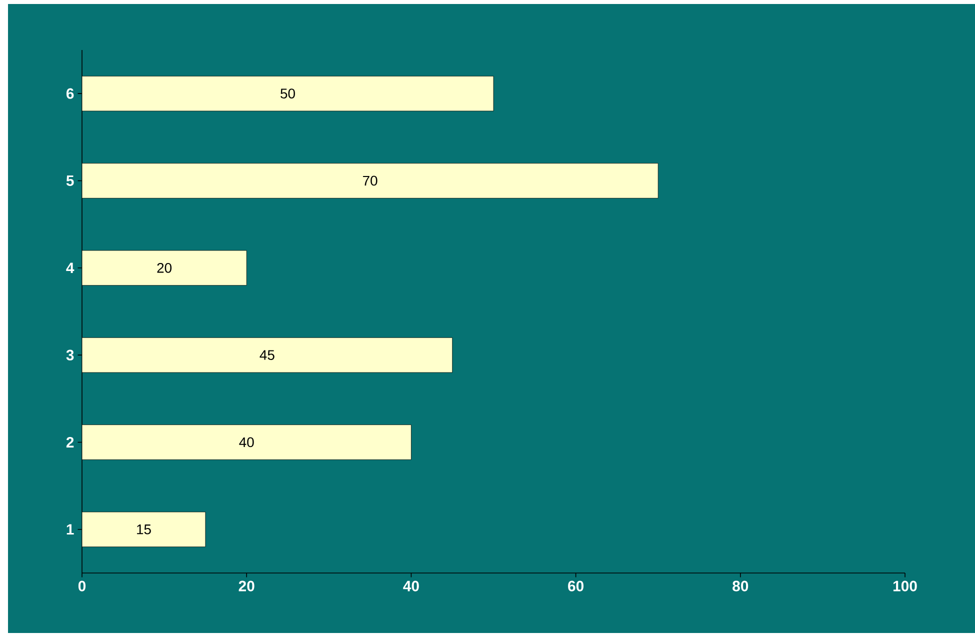  Describe the element at coordinates (70, 181) in the screenshot. I see `y-tick-label: 5` at that location.